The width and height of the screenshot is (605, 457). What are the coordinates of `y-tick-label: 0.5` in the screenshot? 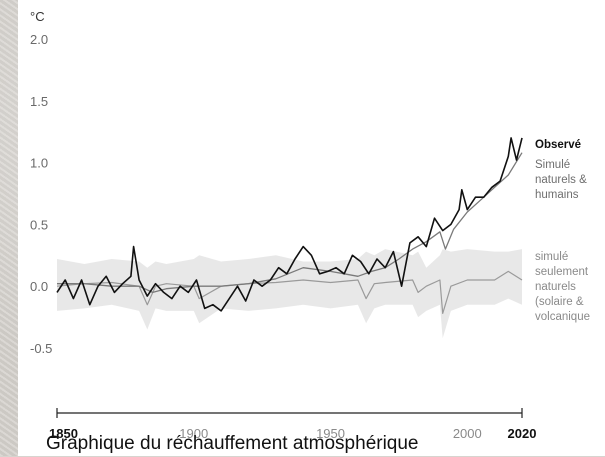 It's located at (39, 224).